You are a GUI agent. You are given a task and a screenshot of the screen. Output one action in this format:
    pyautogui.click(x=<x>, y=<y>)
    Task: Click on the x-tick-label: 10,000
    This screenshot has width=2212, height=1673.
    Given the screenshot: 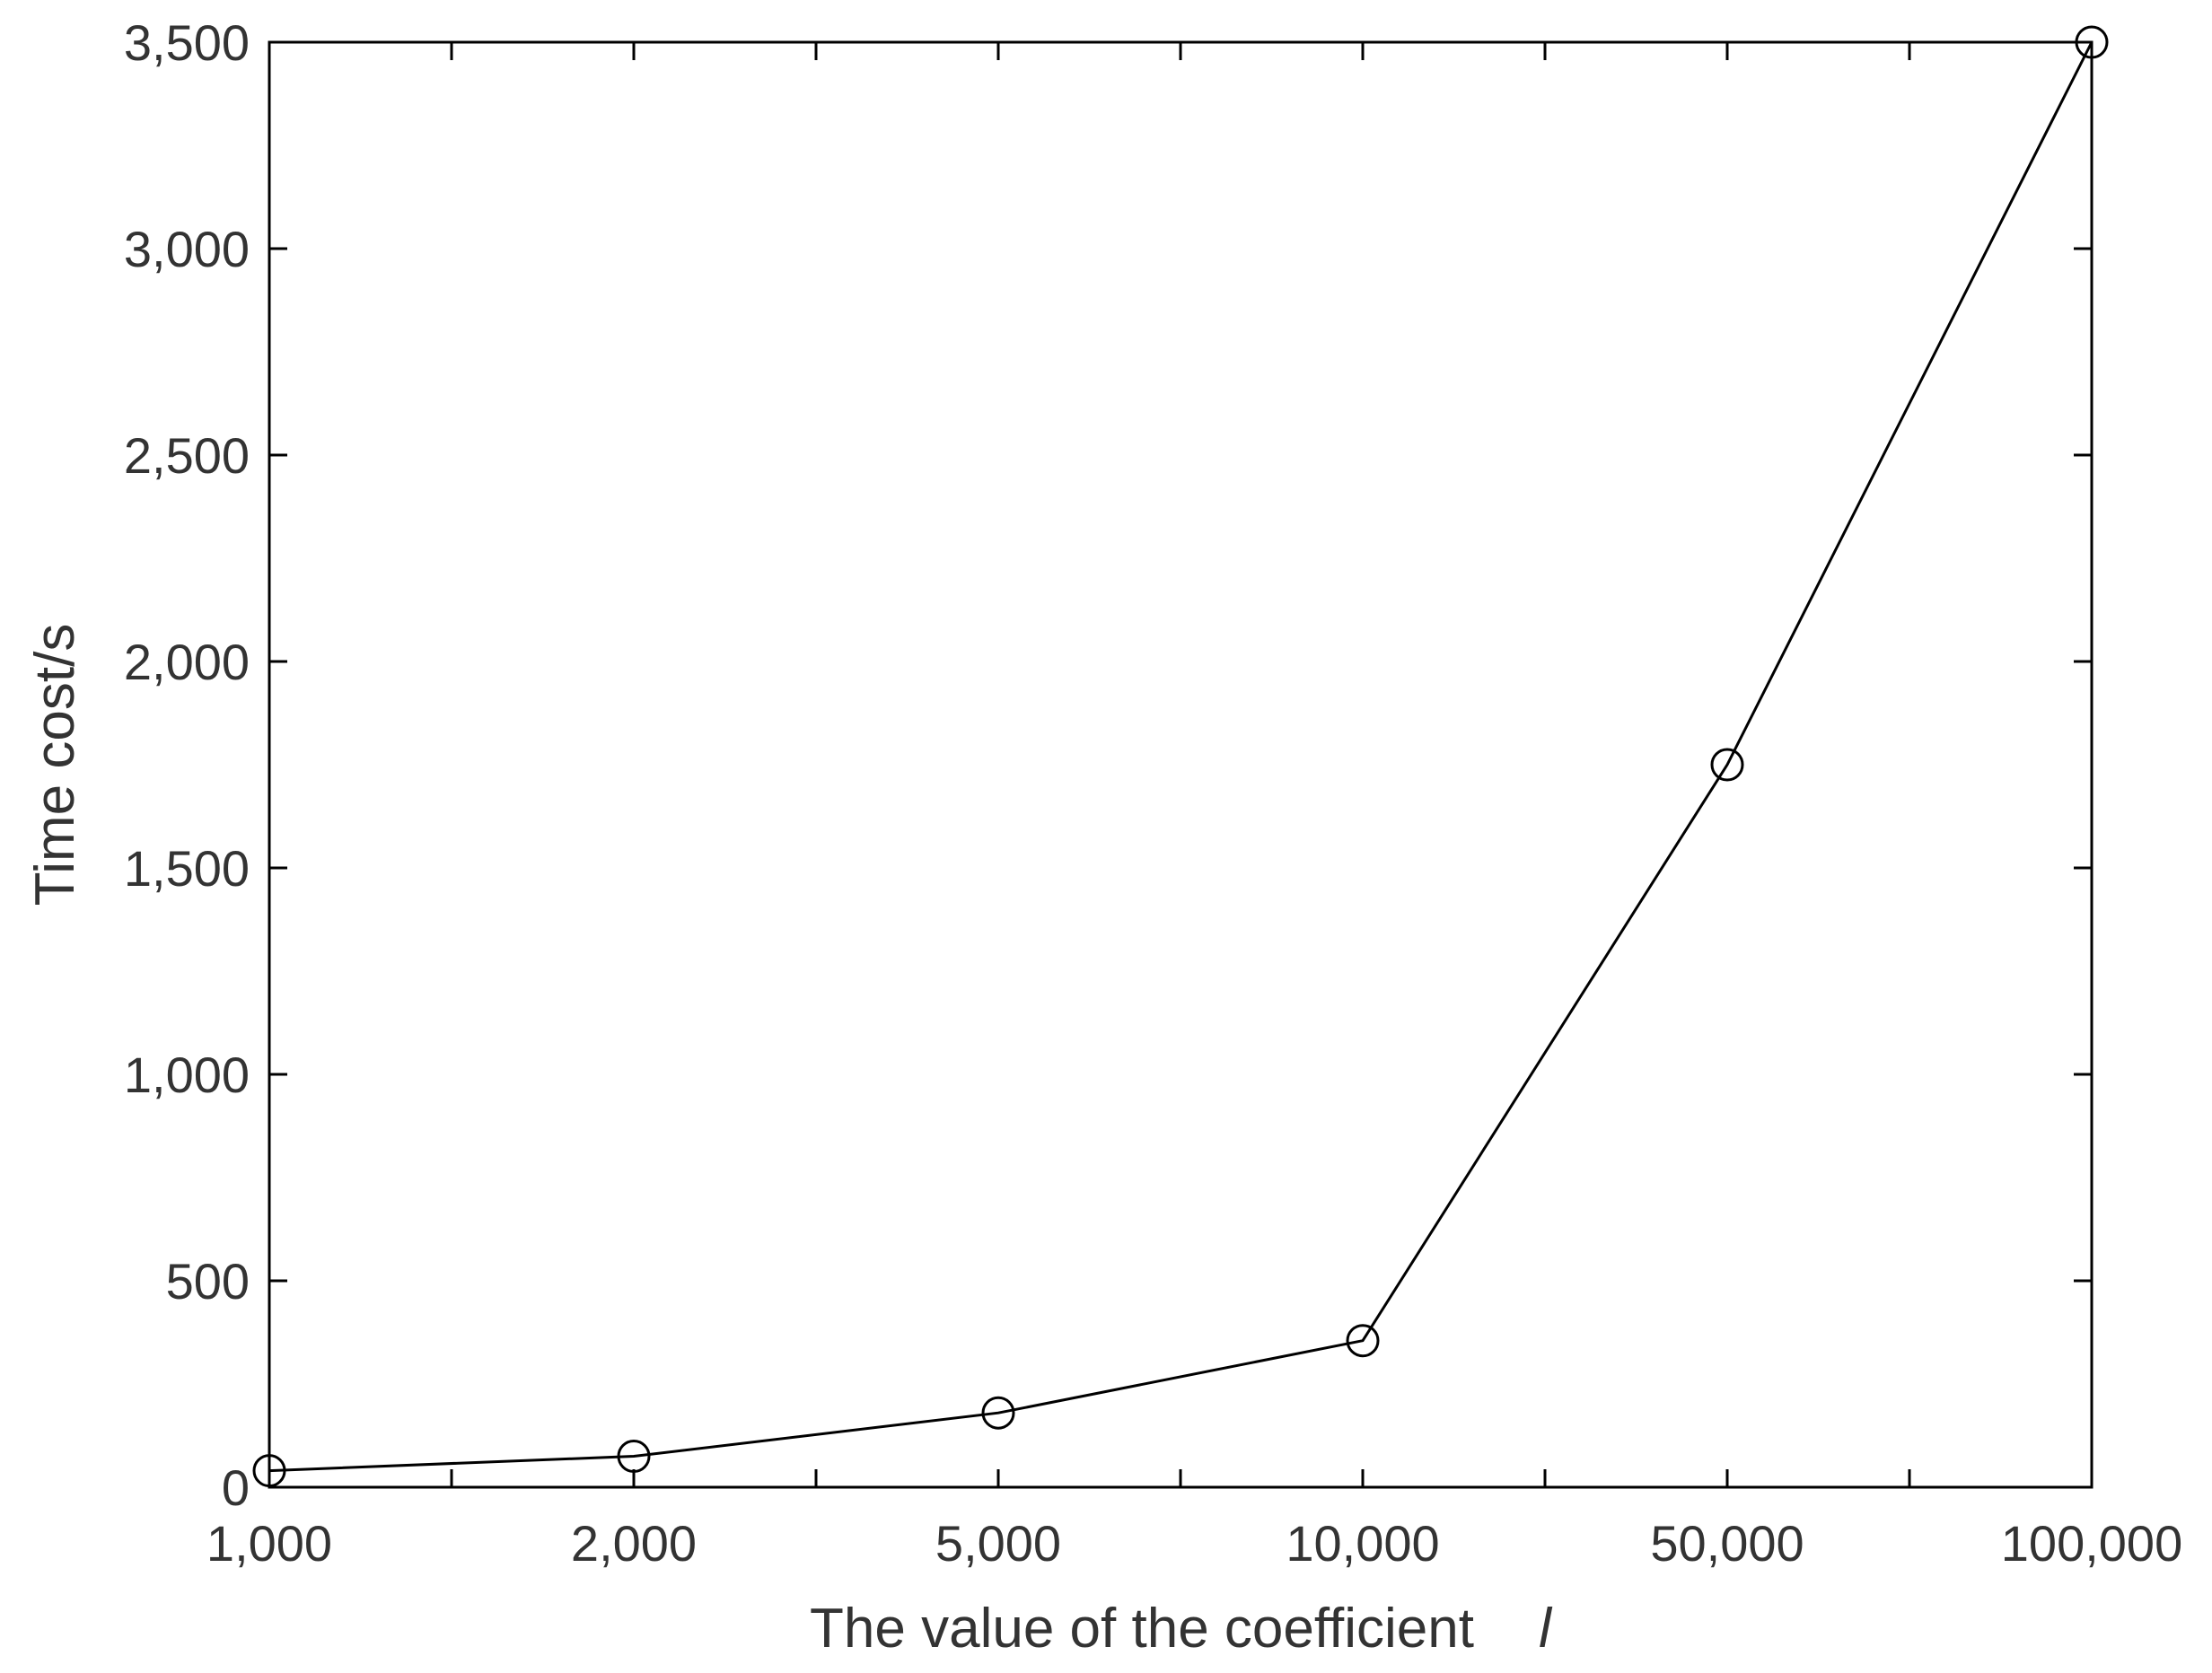 What is the action you would take?
    pyautogui.click(x=1362, y=1543)
    